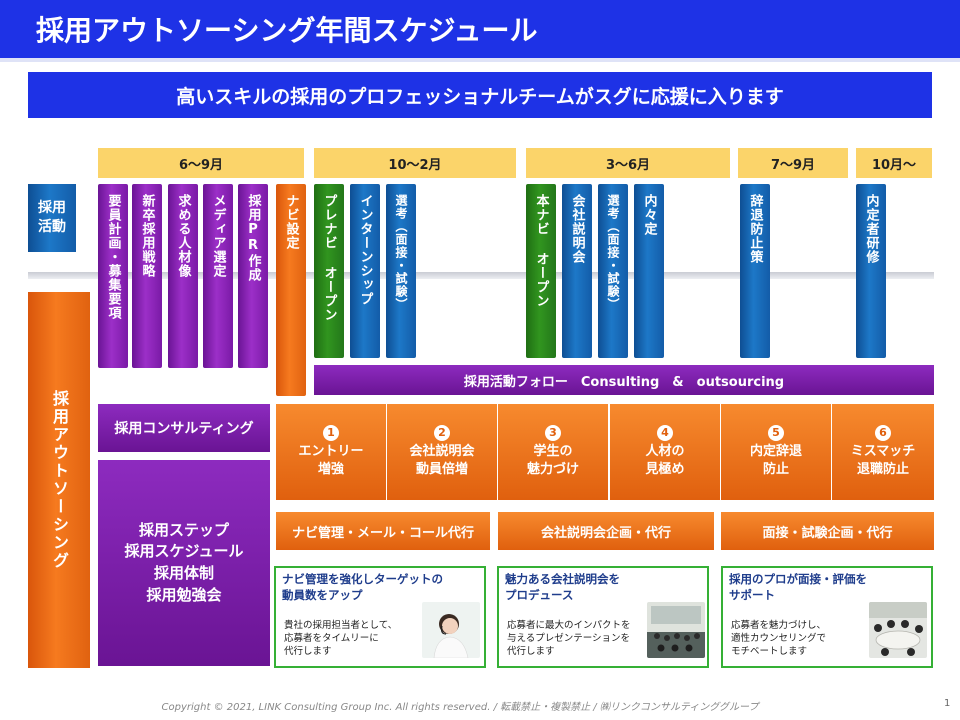 Image resolution: width=960 pixels, height=720 pixels. Describe the element at coordinates (291, 290) in the screenshot. I see `activity-column: ナビ設定` at that location.